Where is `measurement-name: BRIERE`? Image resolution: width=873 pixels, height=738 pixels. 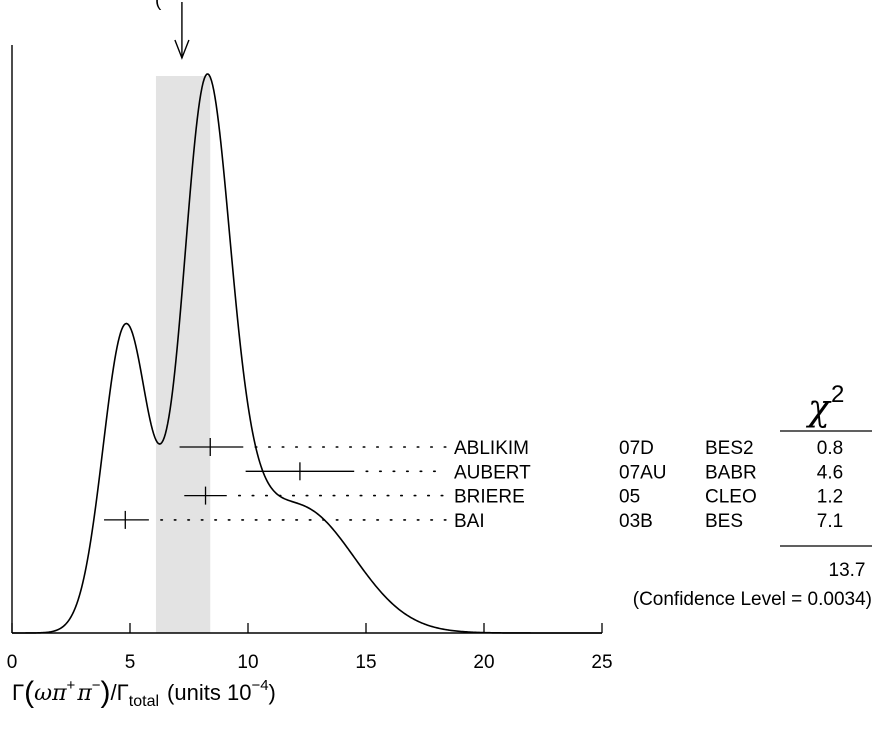 measurement-name: BRIERE is located at coordinates (489, 497).